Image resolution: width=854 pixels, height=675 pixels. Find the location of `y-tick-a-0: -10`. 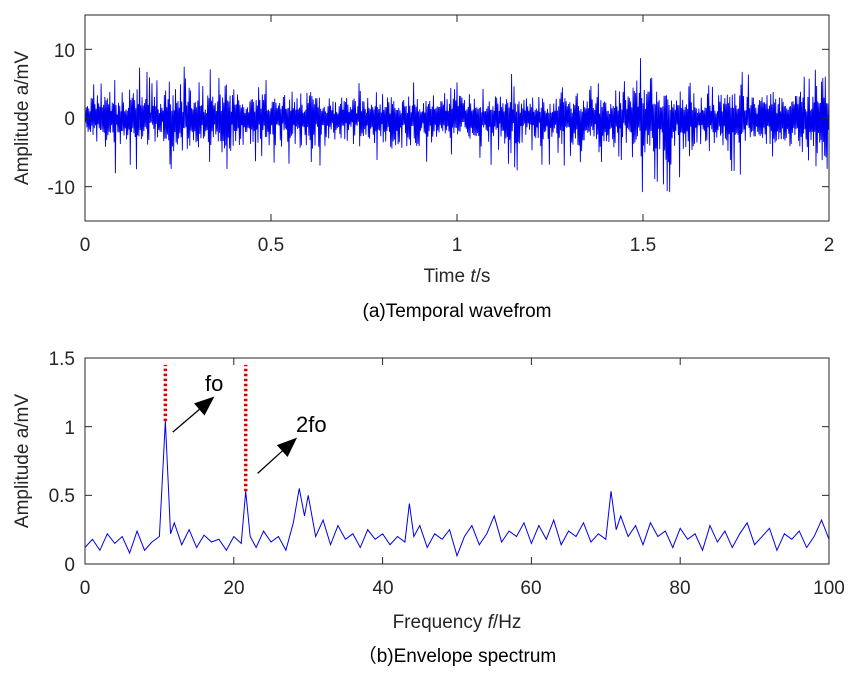

y-tick-a-0: -10 is located at coordinates (61, 188).